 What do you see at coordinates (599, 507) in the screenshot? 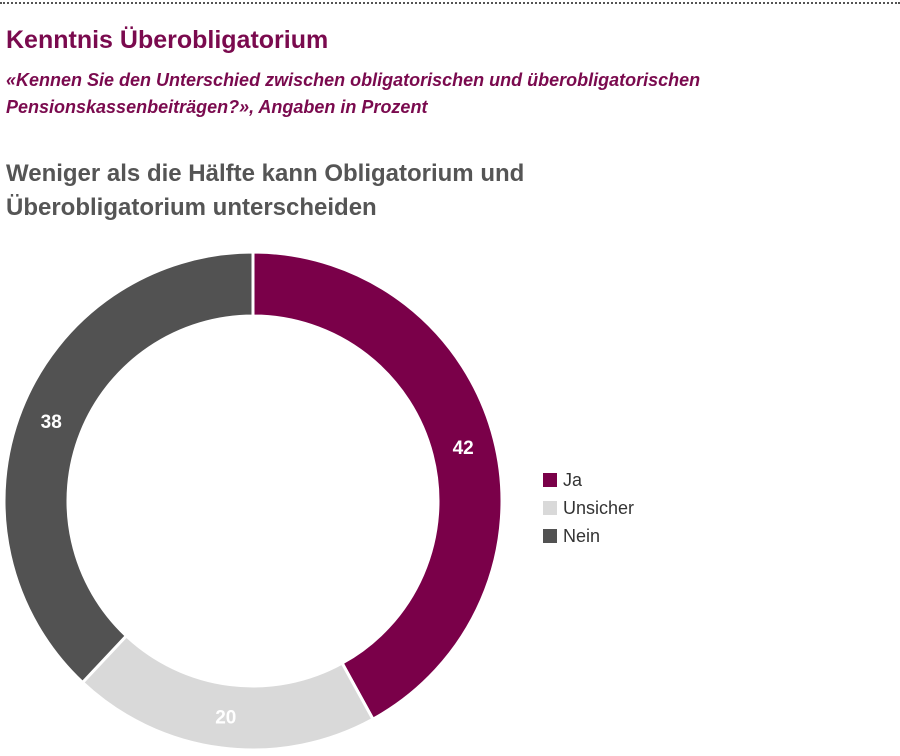
I see `legend-label: Unsicher` at bounding box center [599, 507].